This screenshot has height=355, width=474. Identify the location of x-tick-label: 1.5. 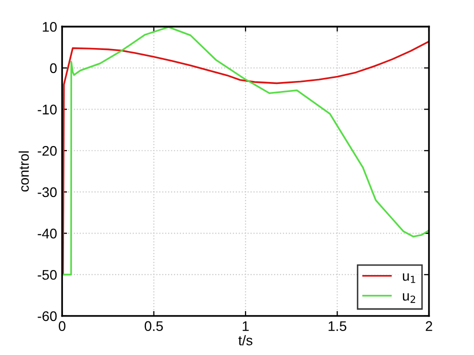
(337, 326).